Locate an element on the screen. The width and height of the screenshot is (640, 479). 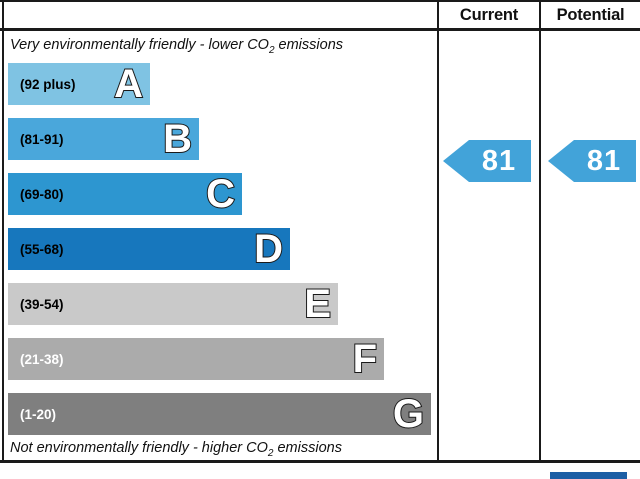
rating-band-c: (69-80) C is located at coordinates (125, 194).